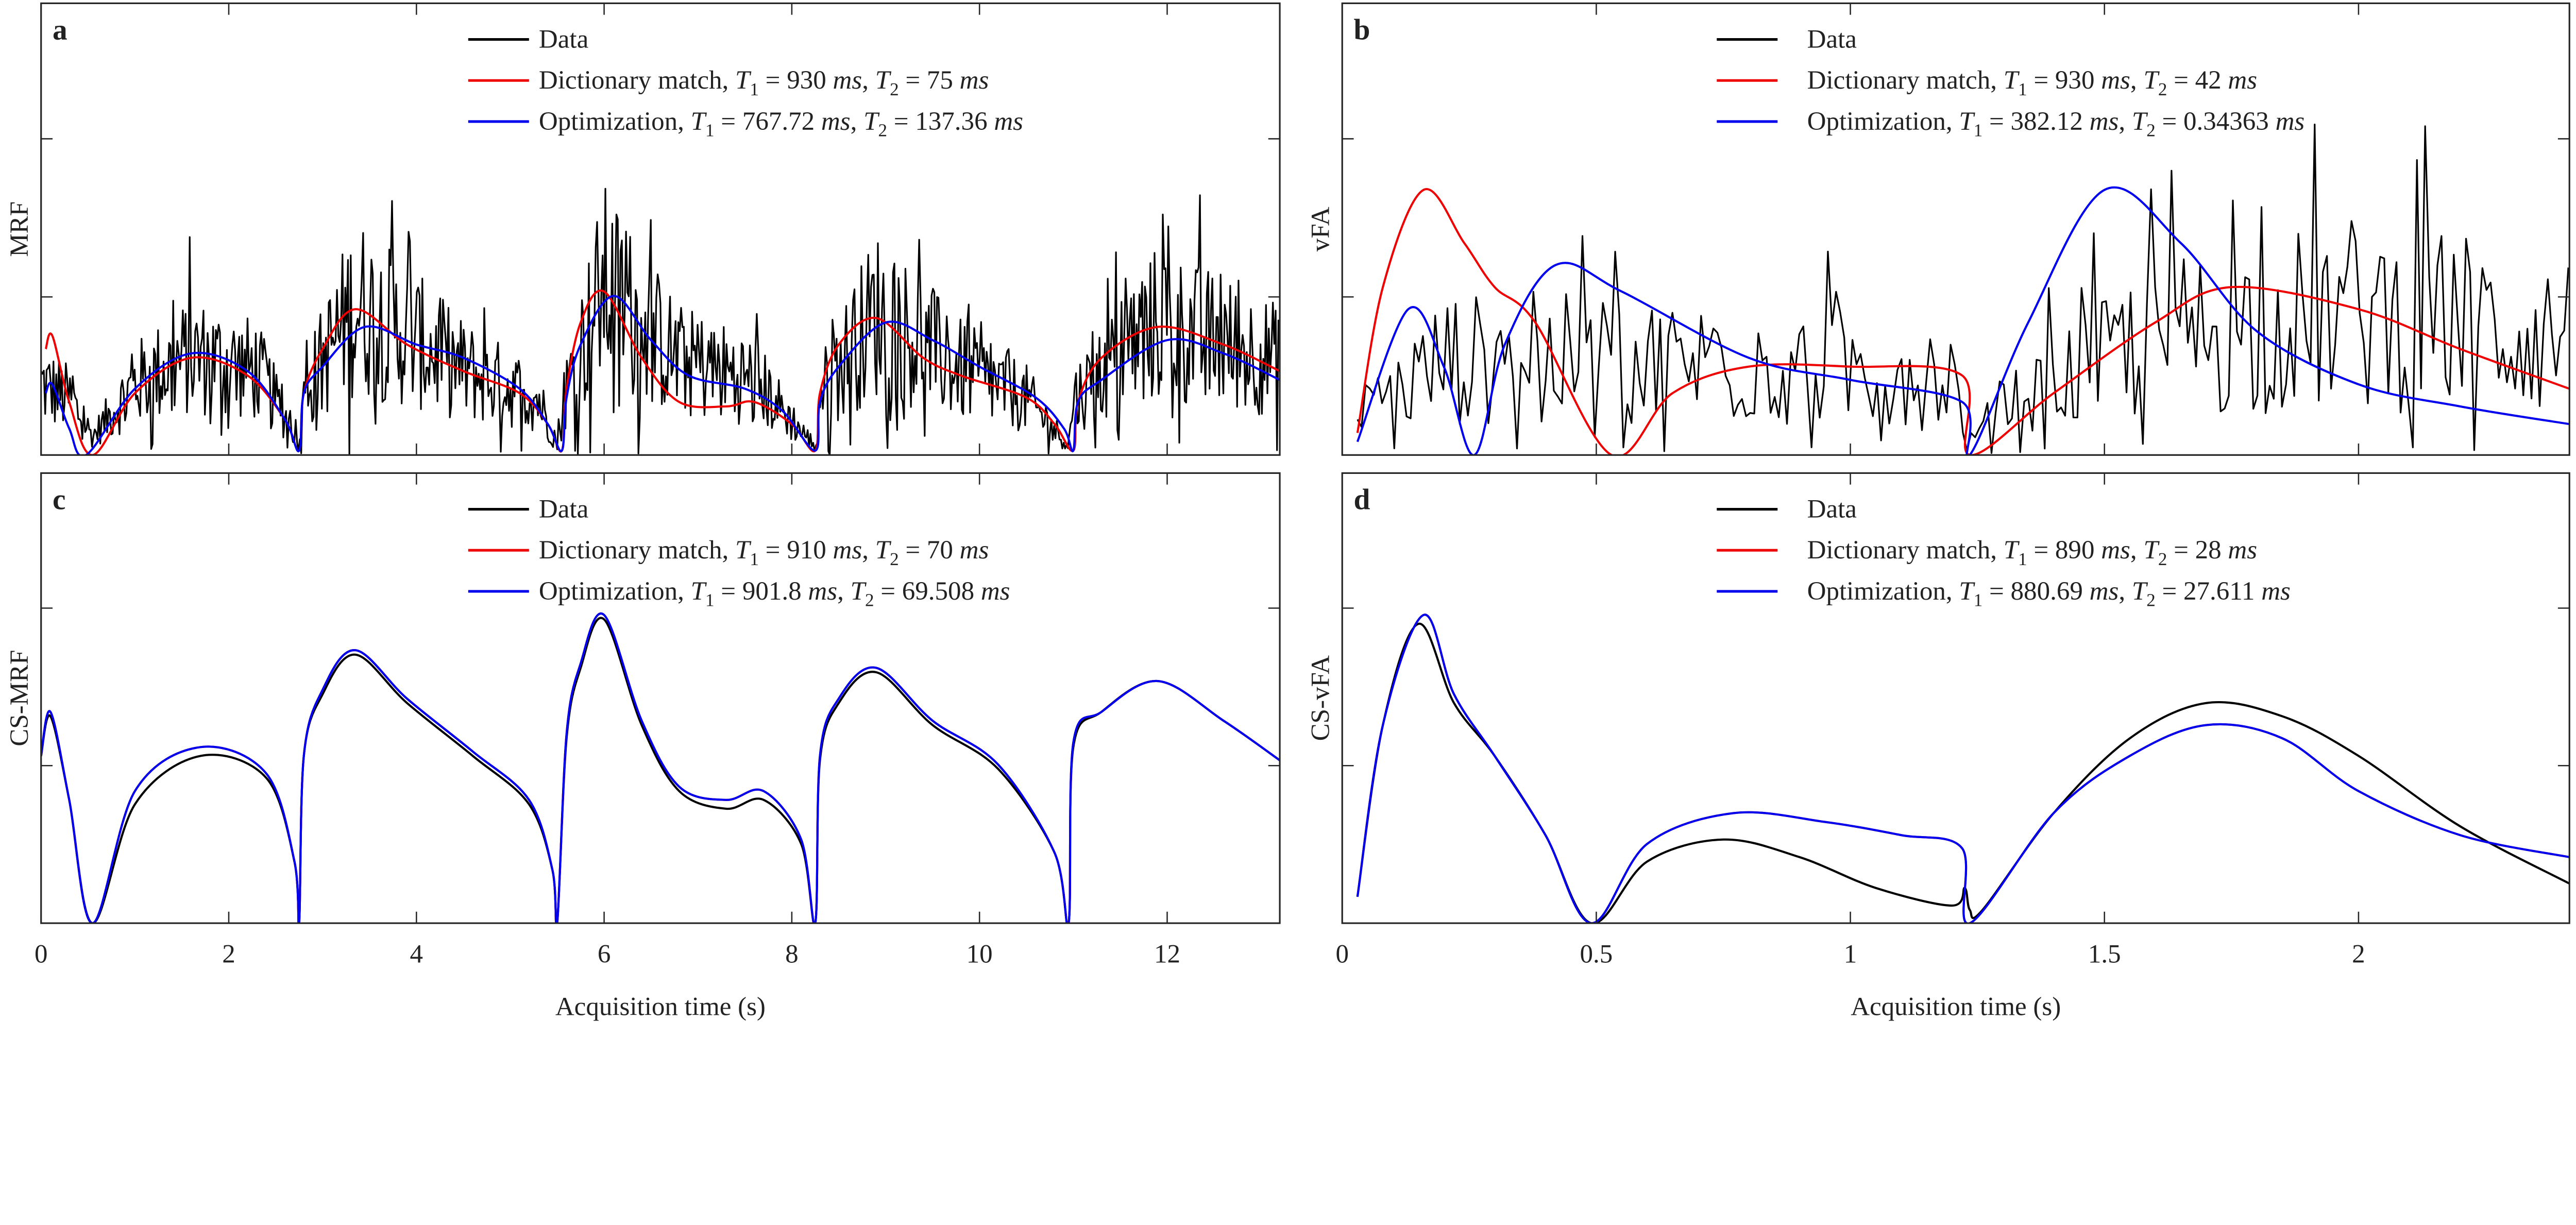 The height and width of the screenshot is (1225, 2576). What do you see at coordinates (792, 954) in the screenshot?
I see `x-tick-label: 8` at bounding box center [792, 954].